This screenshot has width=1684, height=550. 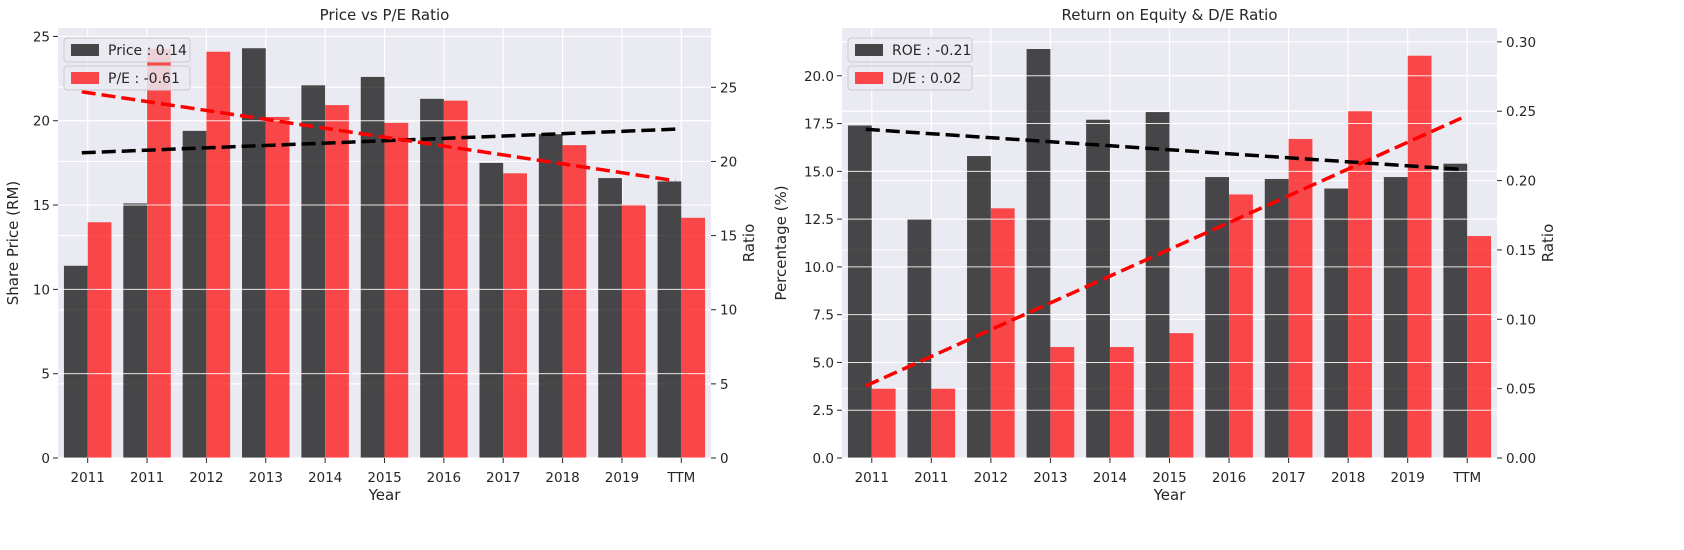 I want to click on chart-title-right: Return on Equity & D/E Ratio, so click(x=1169, y=15).